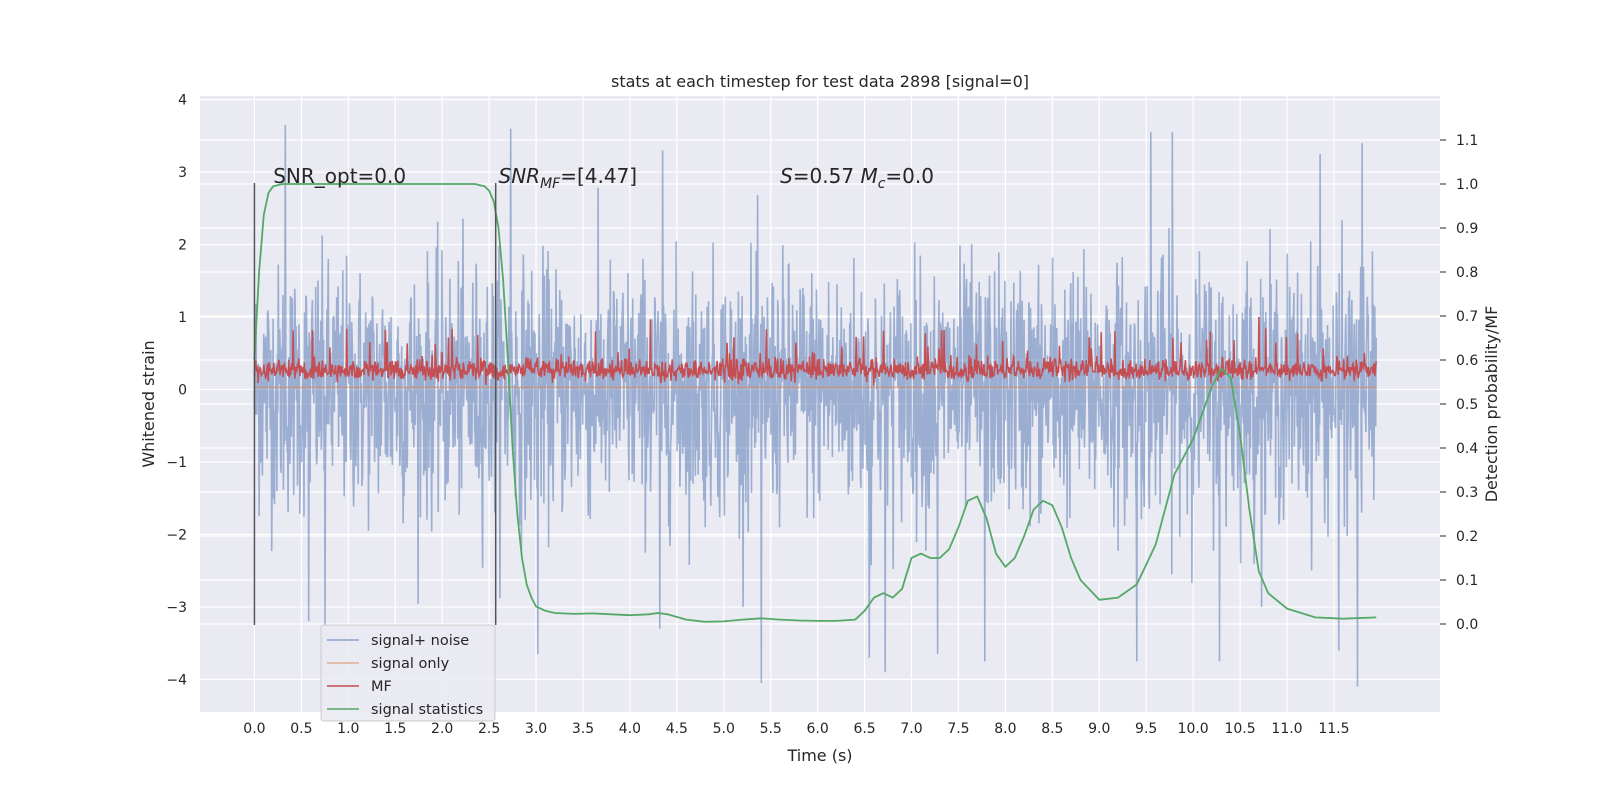 The height and width of the screenshot is (800, 1600). What do you see at coordinates (1467, 449) in the screenshot?
I see `right-y-tick-label: 0.4` at bounding box center [1467, 449].